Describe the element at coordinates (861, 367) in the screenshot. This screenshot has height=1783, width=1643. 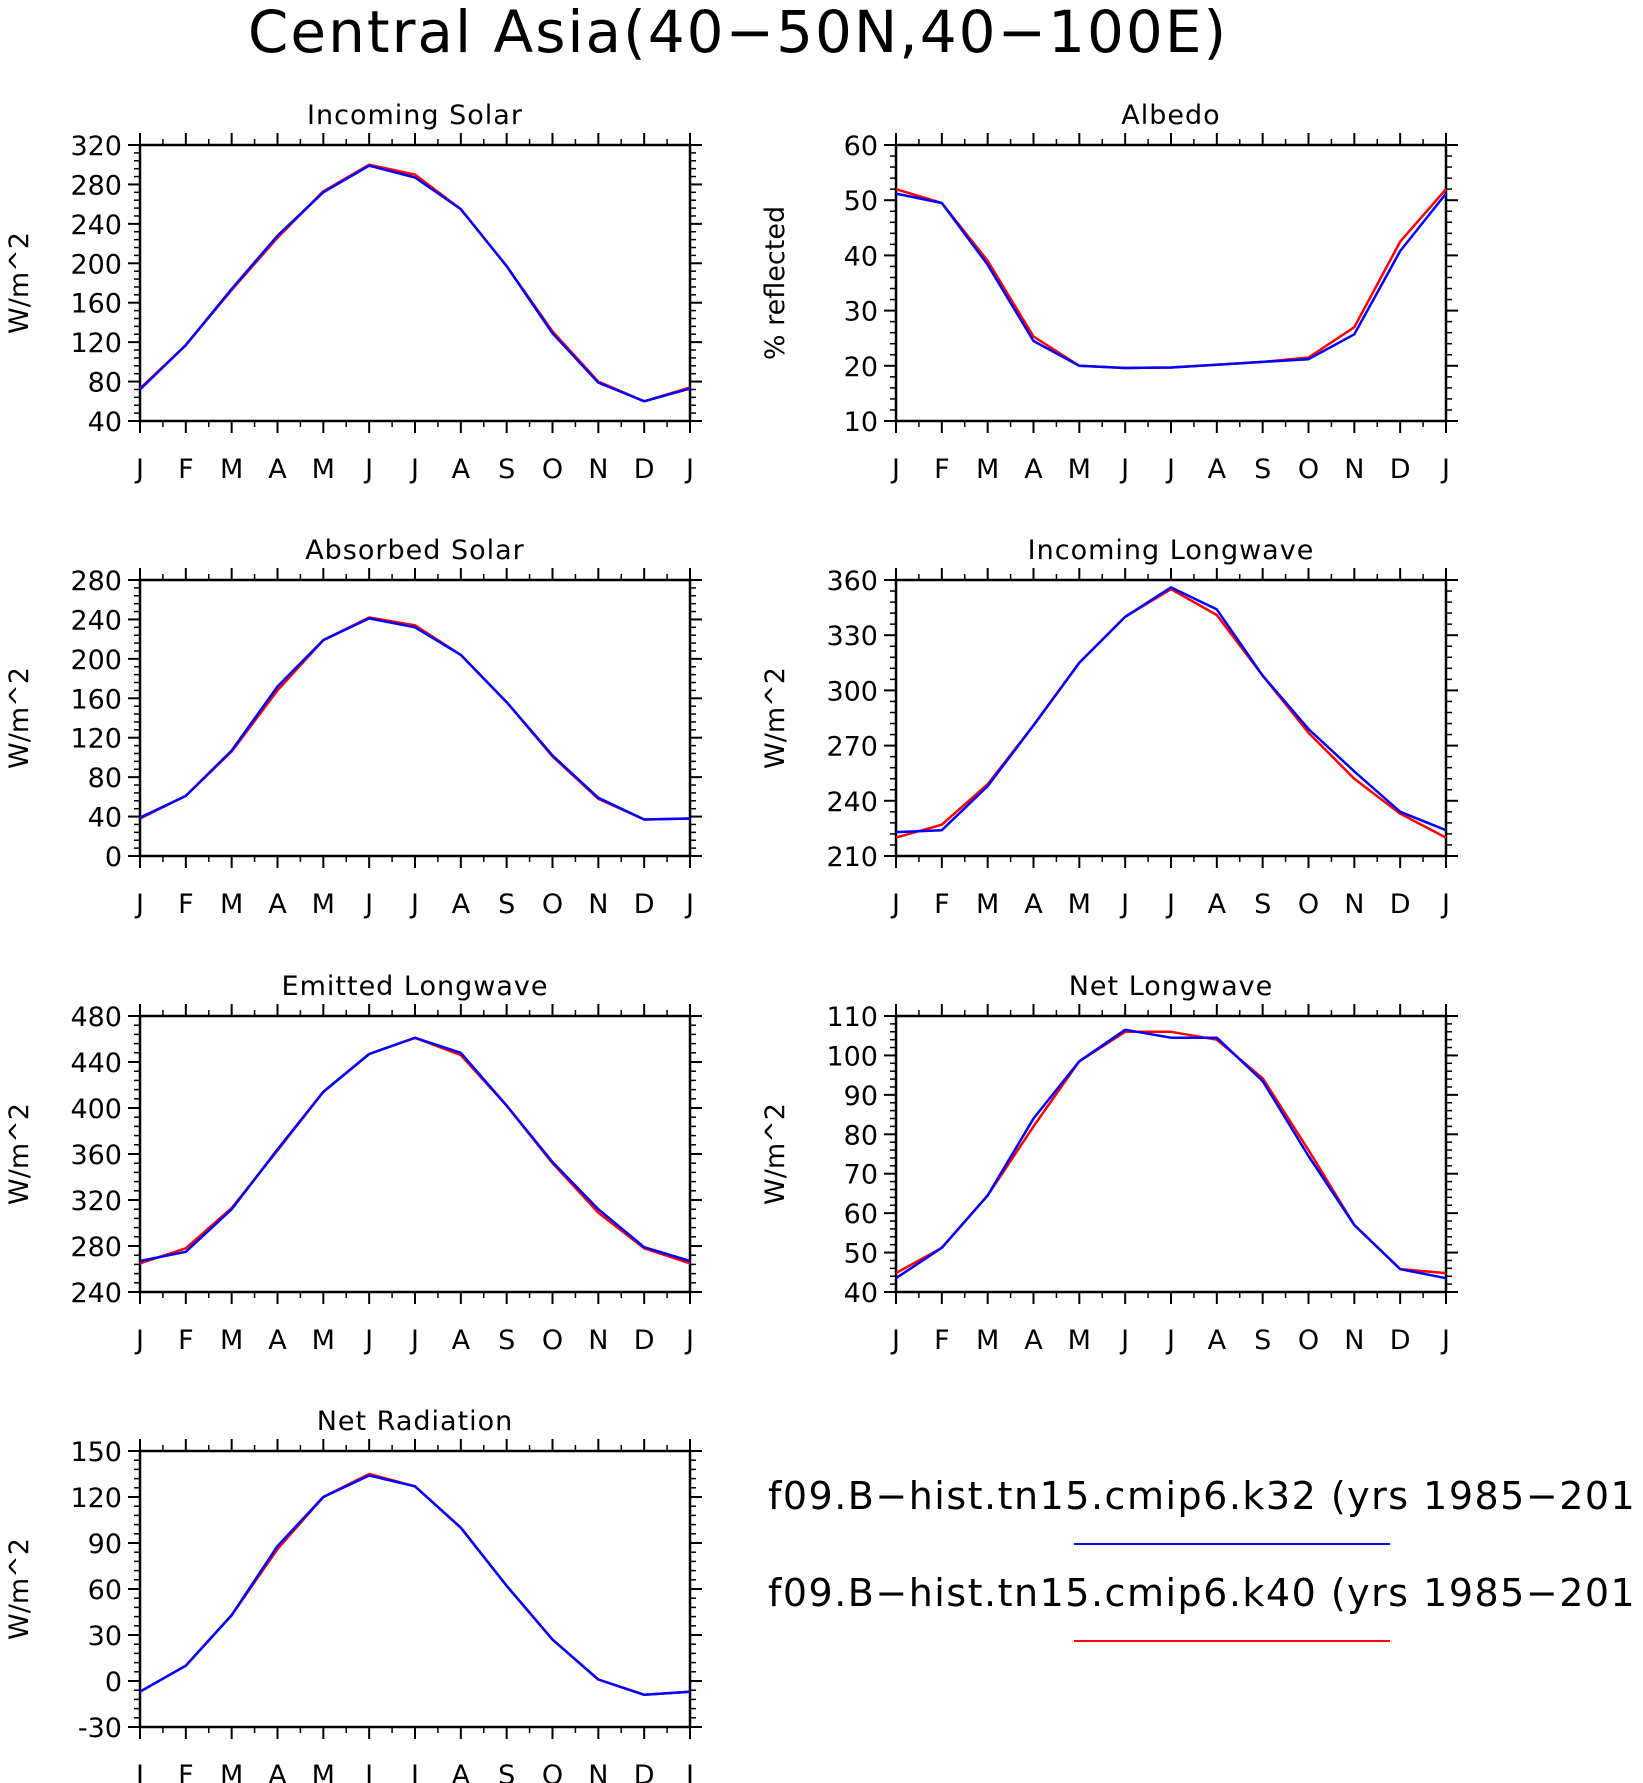
I see `albedo-ytick-label: 20` at that location.